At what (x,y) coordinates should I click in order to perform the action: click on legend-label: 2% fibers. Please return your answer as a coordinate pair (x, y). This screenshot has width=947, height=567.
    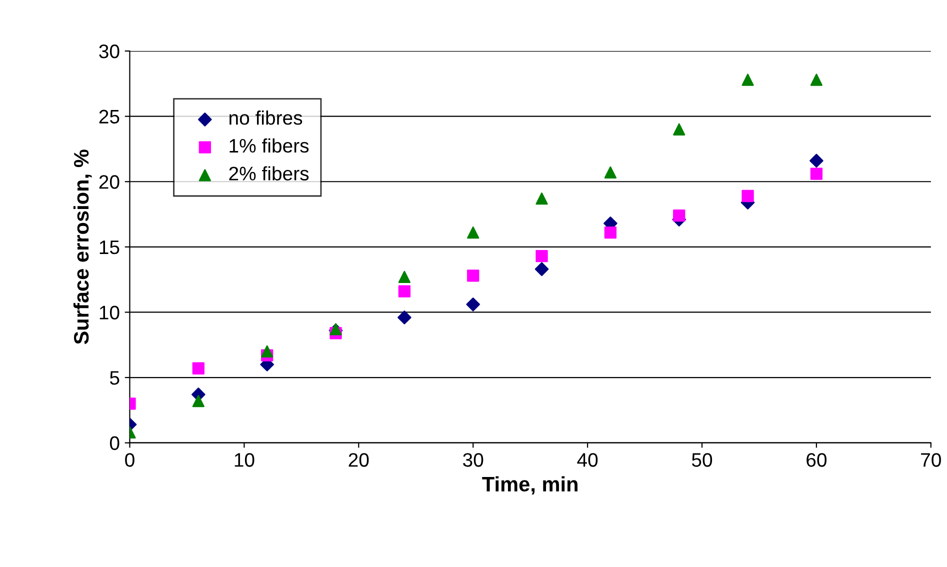
    Looking at the image, I should click on (269, 173).